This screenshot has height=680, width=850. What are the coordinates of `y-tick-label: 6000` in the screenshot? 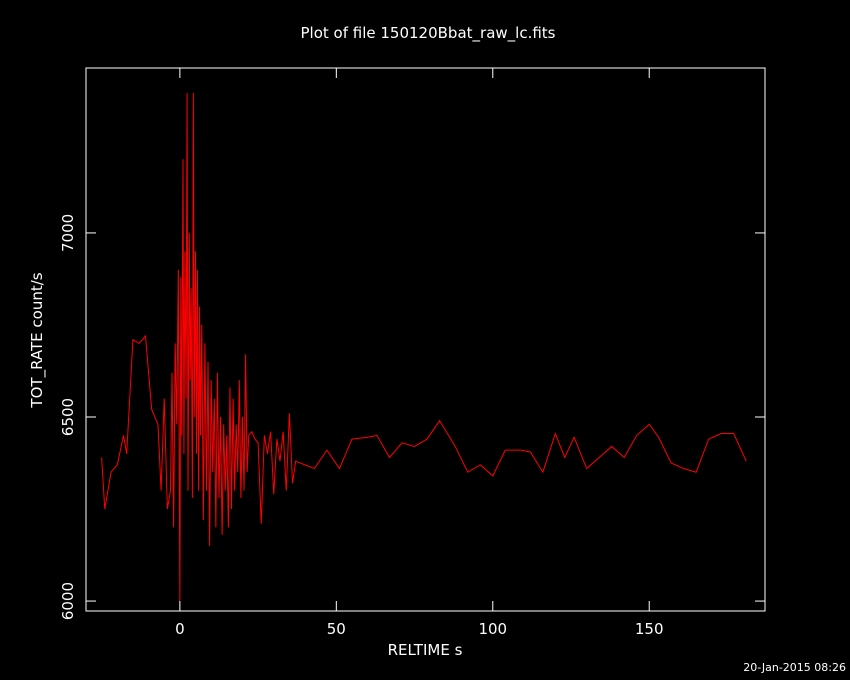 It's located at (68, 601).